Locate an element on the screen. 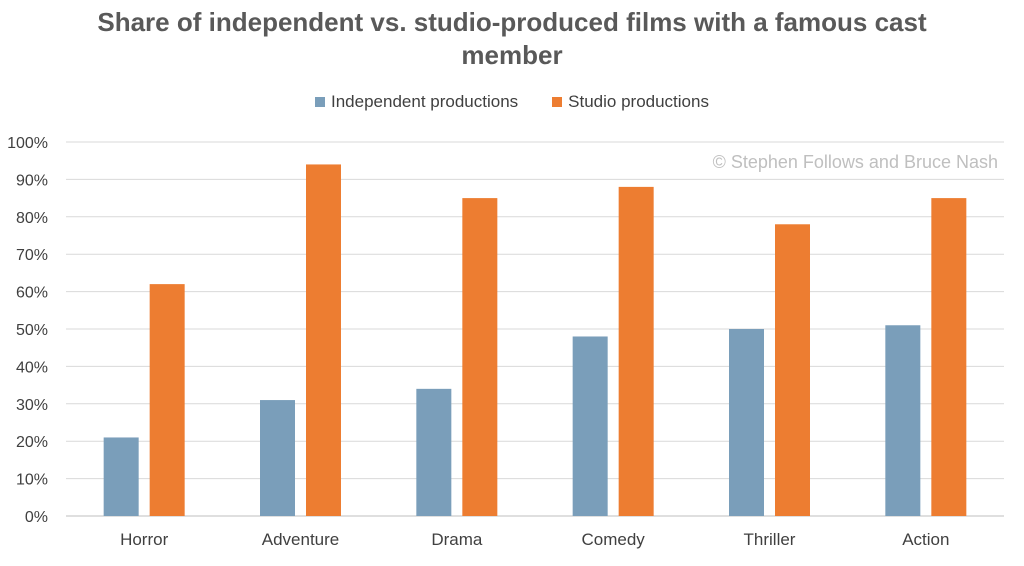 The height and width of the screenshot is (566, 1024). legend-item-studio: Studio productions is located at coordinates (630, 102).